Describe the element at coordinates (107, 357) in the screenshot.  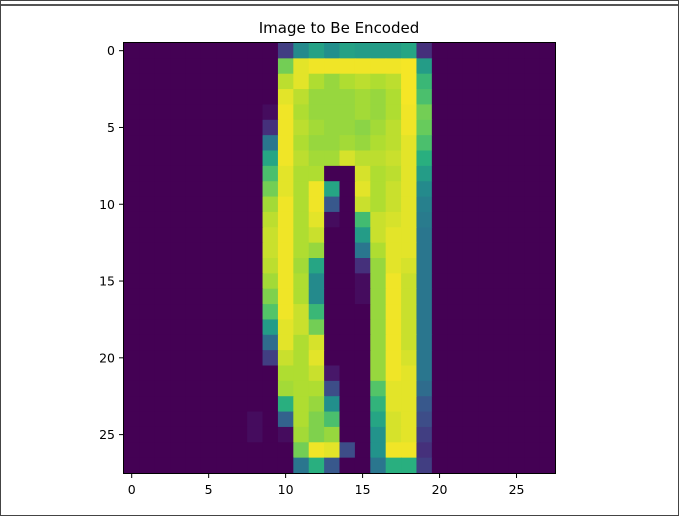
I see `y-tick-label: 20` at that location.